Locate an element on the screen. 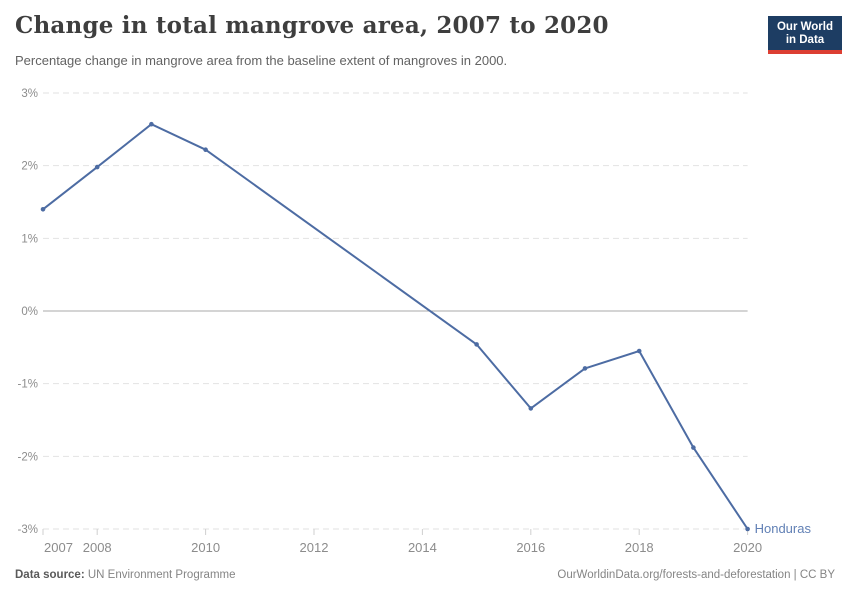 Image resolution: width=850 pixels, height=600 pixels. owid-logo-line2: in Data is located at coordinates (805, 40).